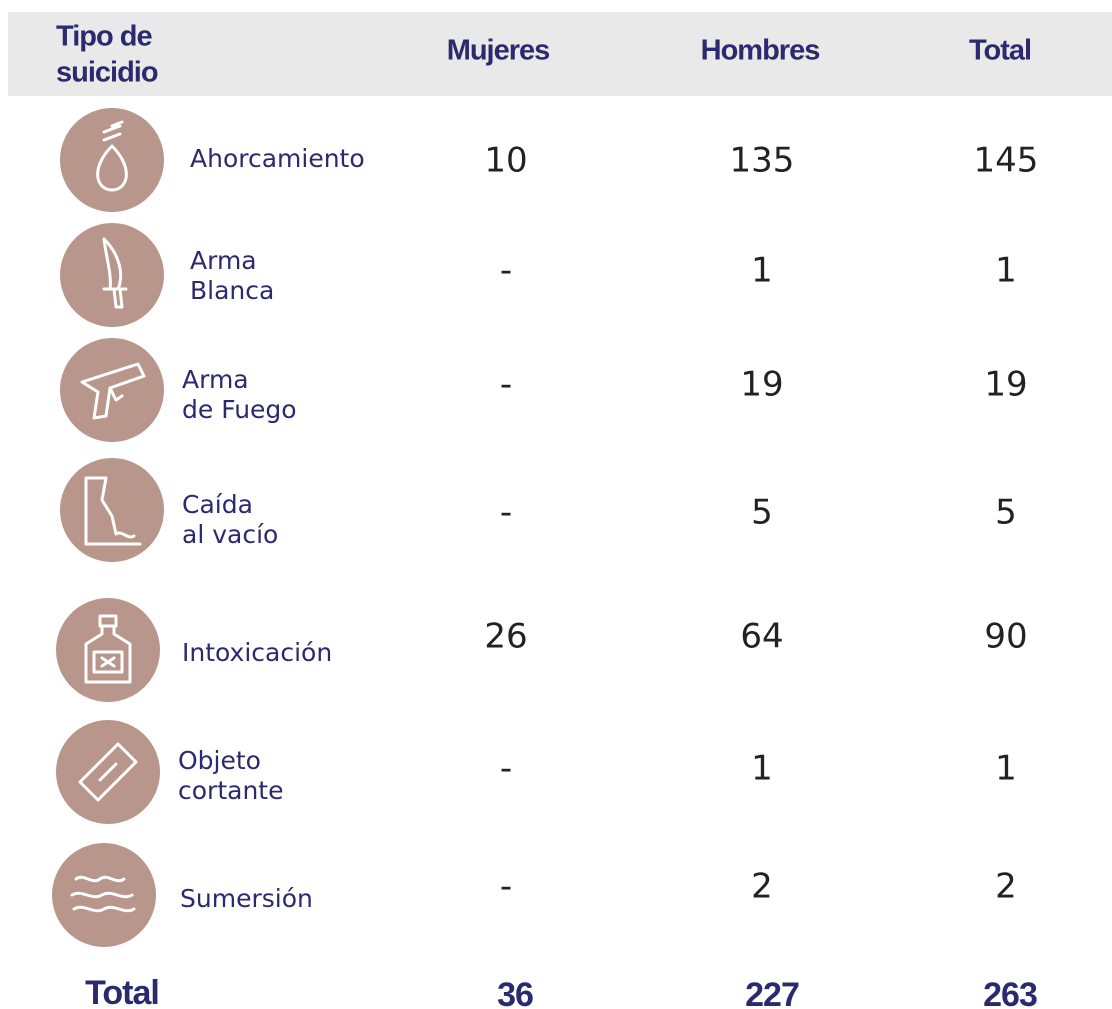 The width and height of the screenshot is (1112, 1009). What do you see at coordinates (230, 790) in the screenshot?
I see `row-label: cortante` at bounding box center [230, 790].